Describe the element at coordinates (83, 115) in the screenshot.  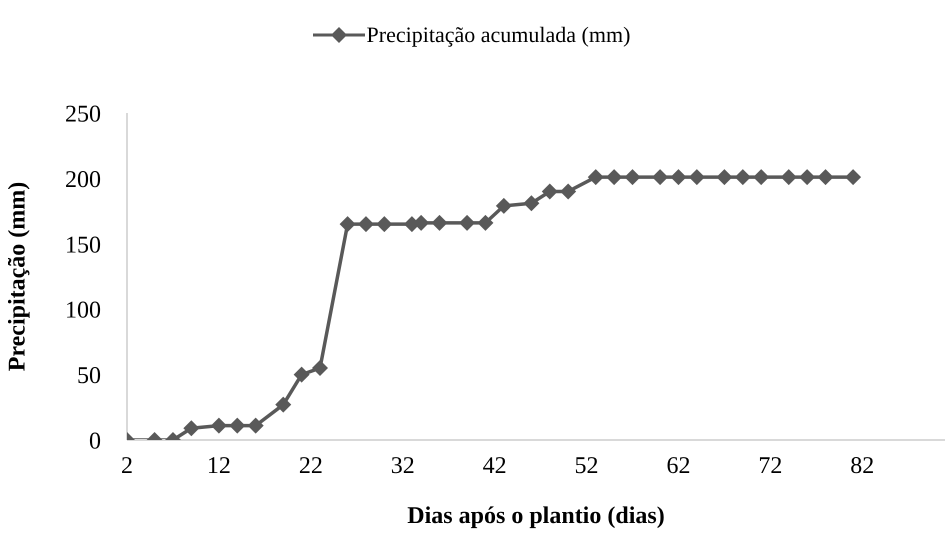
I see `y-tick-label: 250` at that location.